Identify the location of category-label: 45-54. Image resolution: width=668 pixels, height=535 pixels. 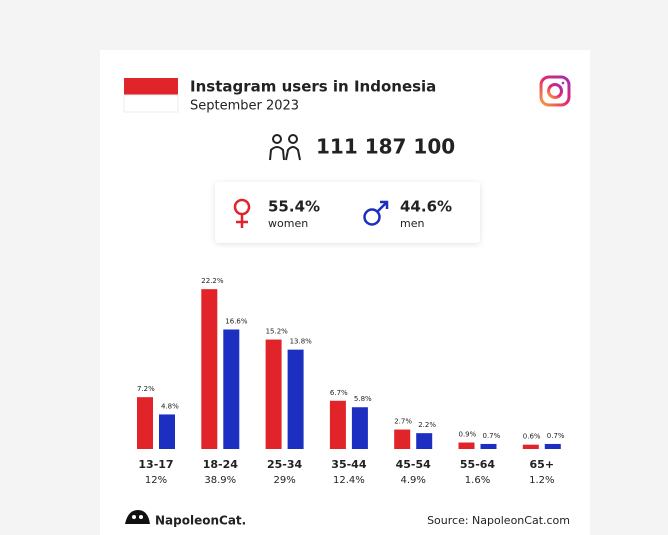
(414, 464).